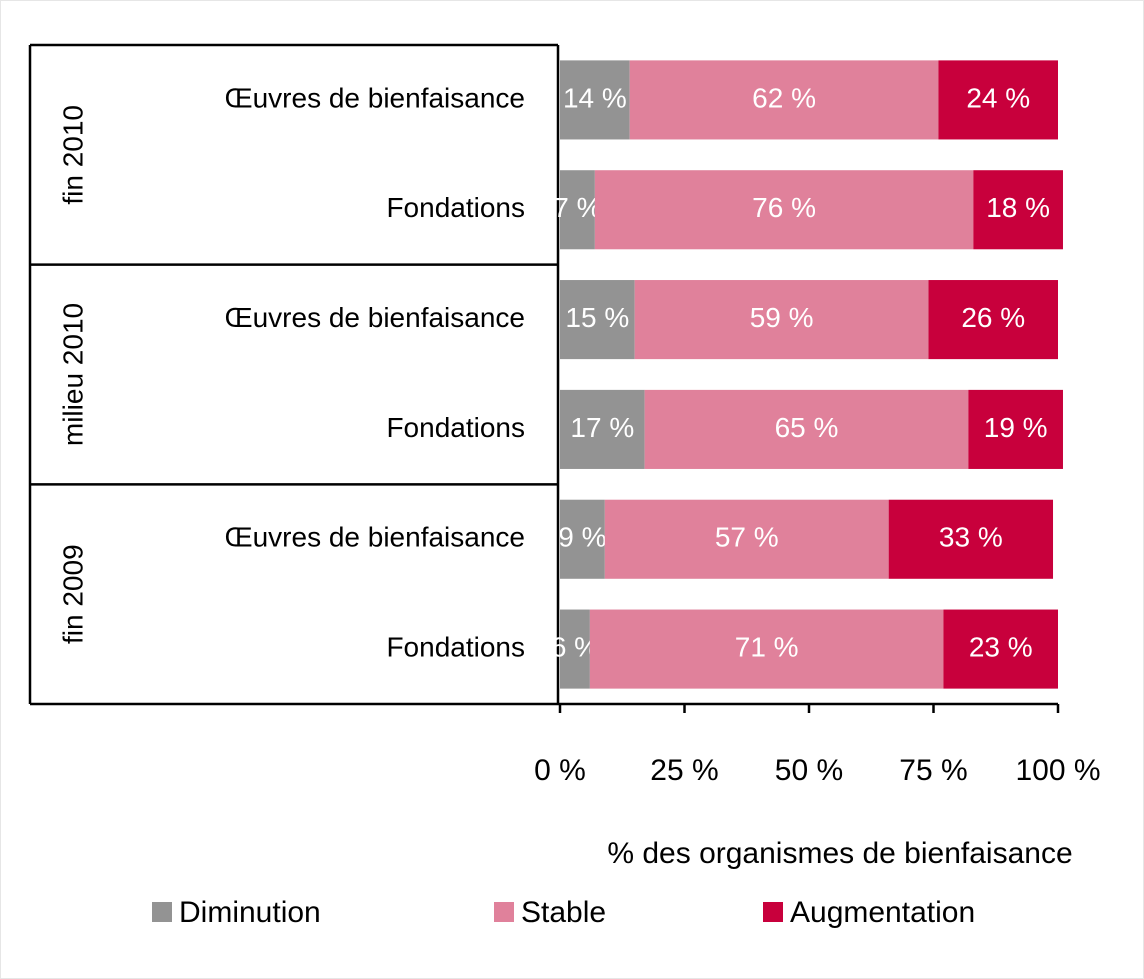 Image resolution: width=1144 pixels, height=979 pixels. I want to click on data-label: 23 %, so click(1001, 646).